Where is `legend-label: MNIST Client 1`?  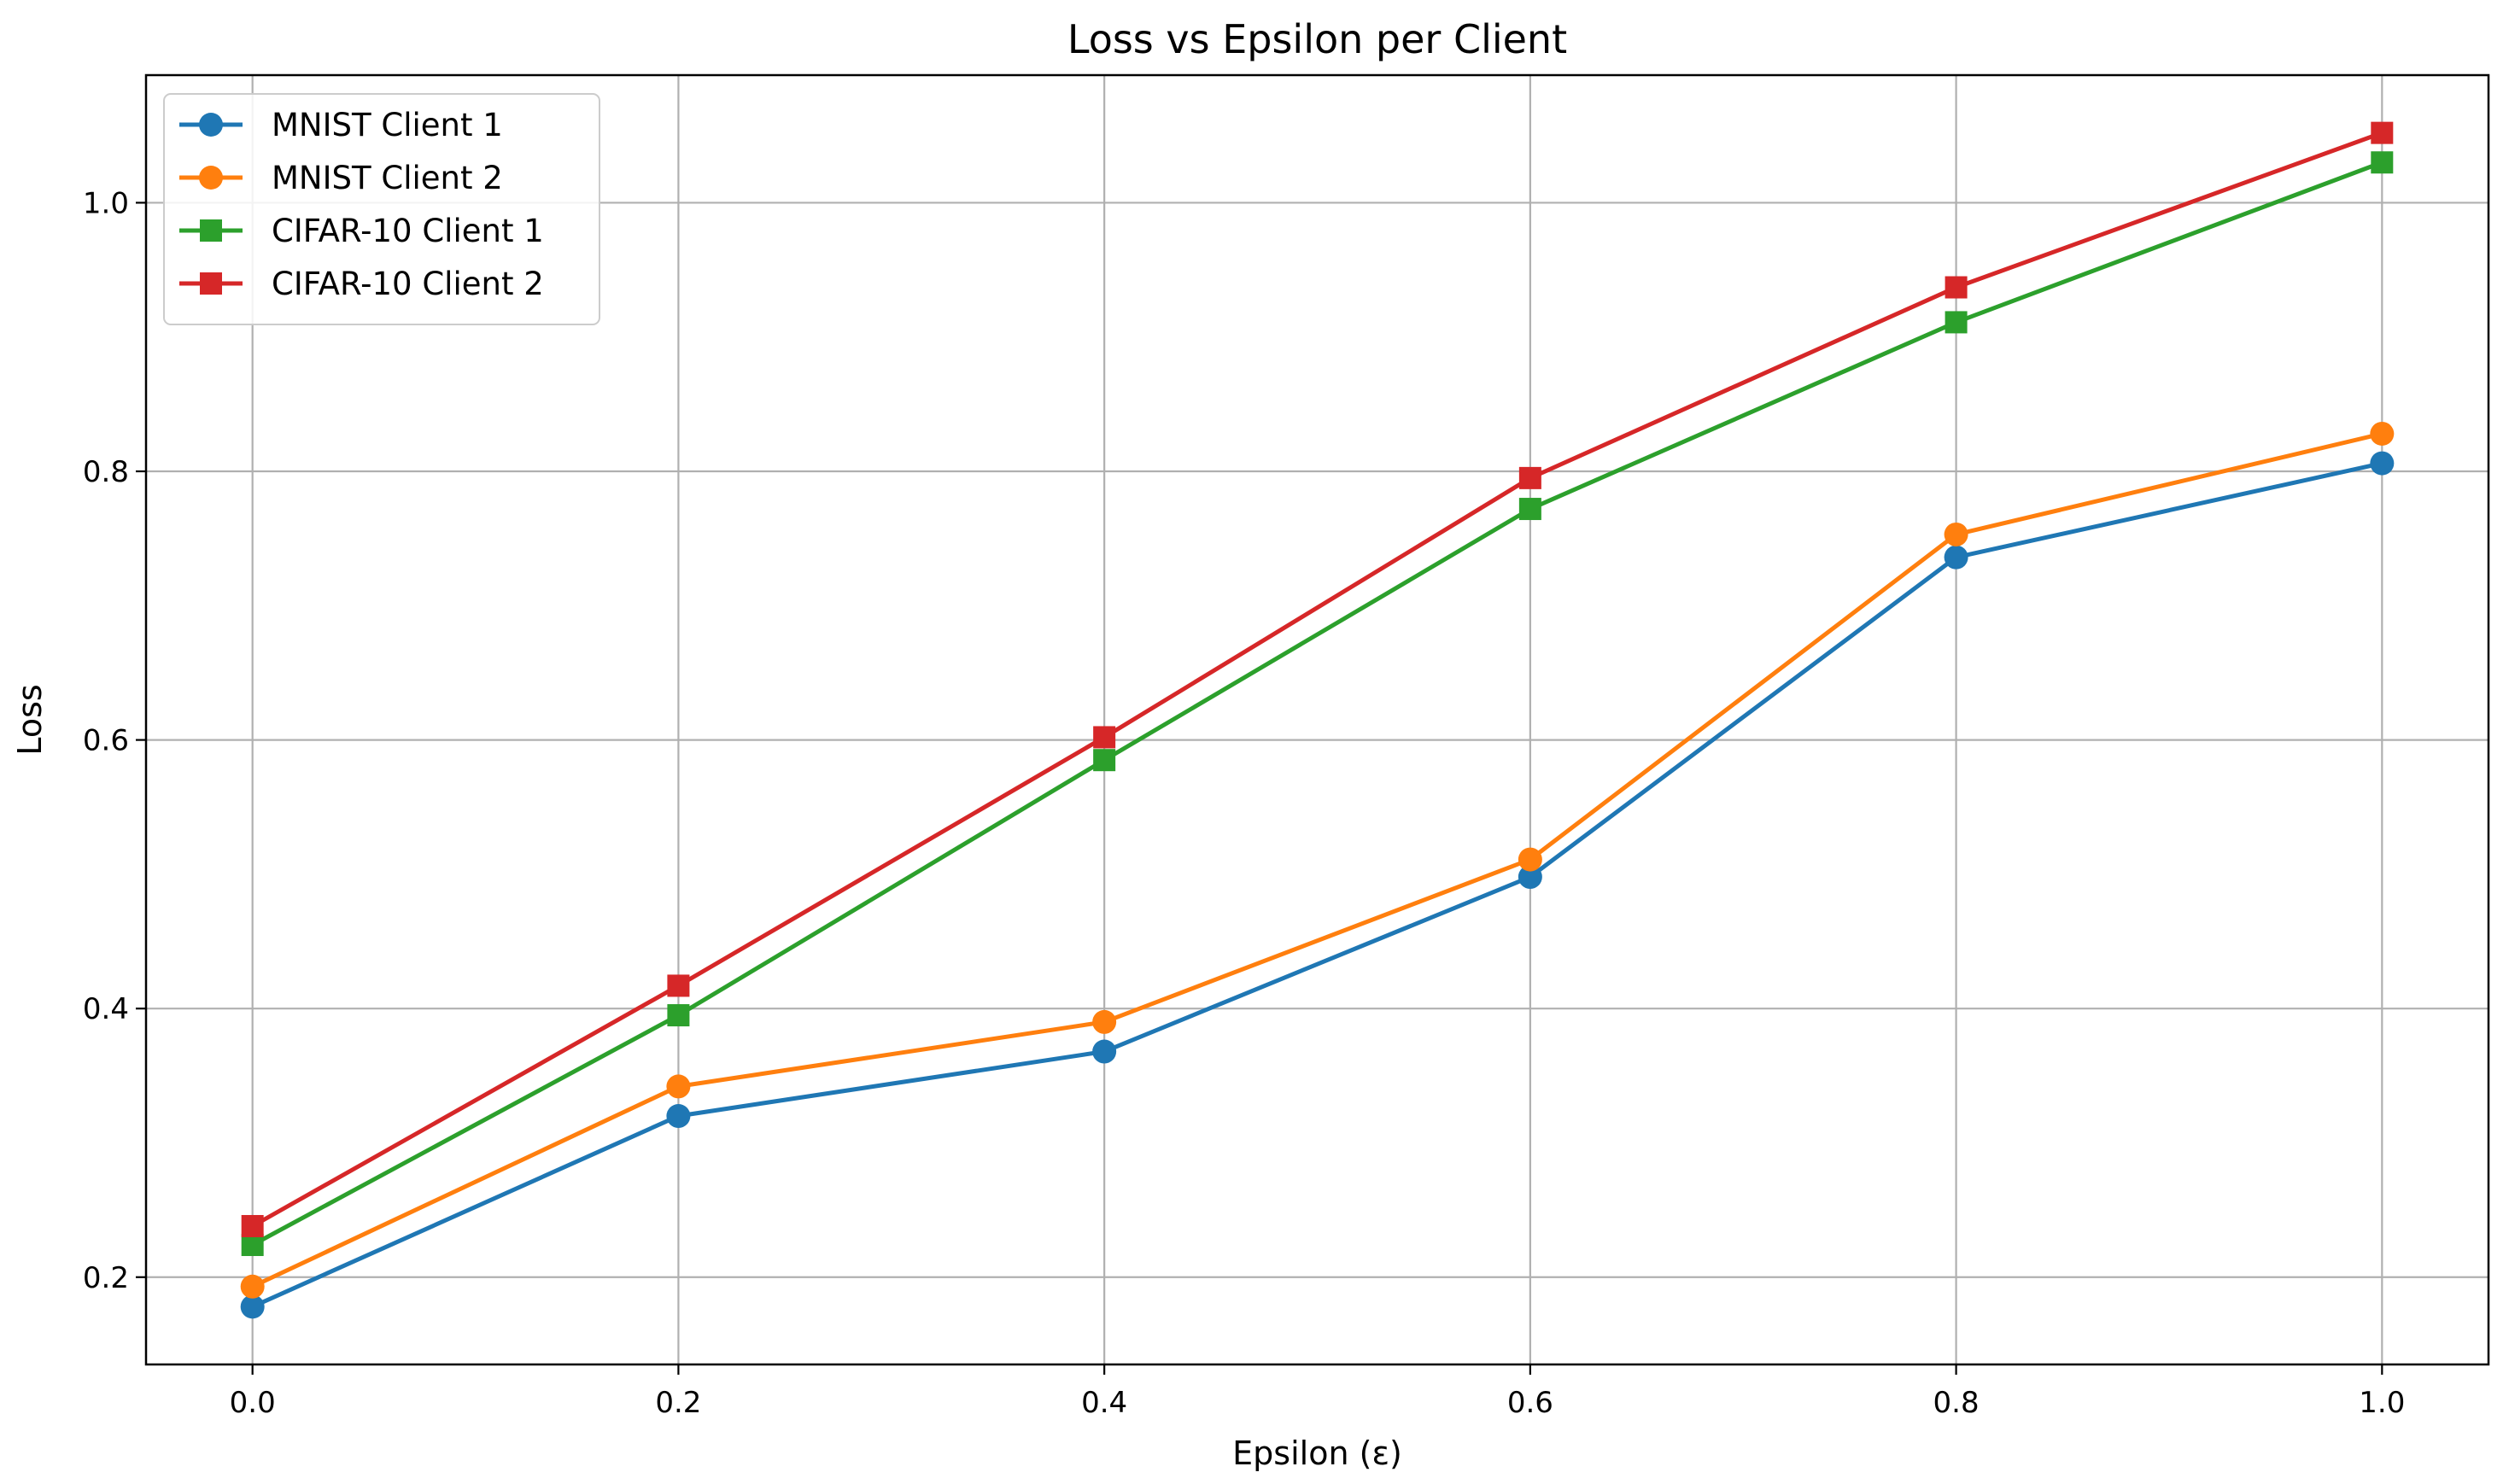 legend-label: MNIST Client 1 is located at coordinates (387, 125).